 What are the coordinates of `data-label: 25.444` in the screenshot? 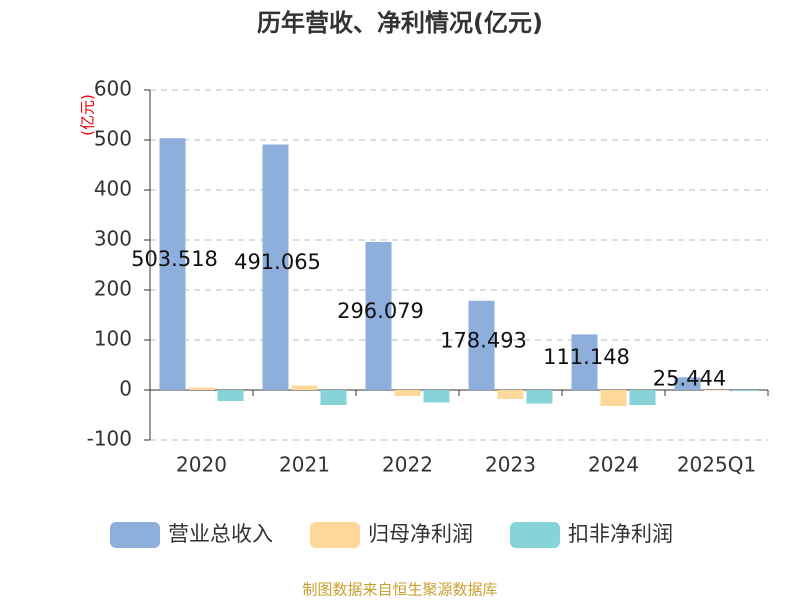 It's located at (689, 379).